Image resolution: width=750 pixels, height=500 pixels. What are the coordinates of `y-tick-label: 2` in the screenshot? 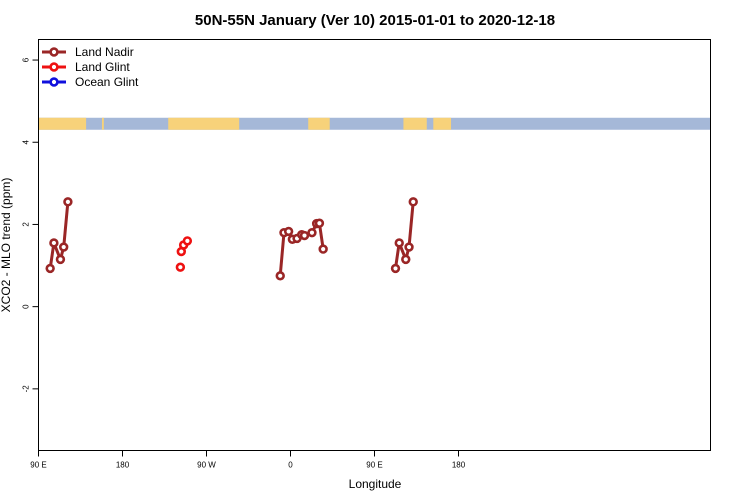 It's located at (26, 224).